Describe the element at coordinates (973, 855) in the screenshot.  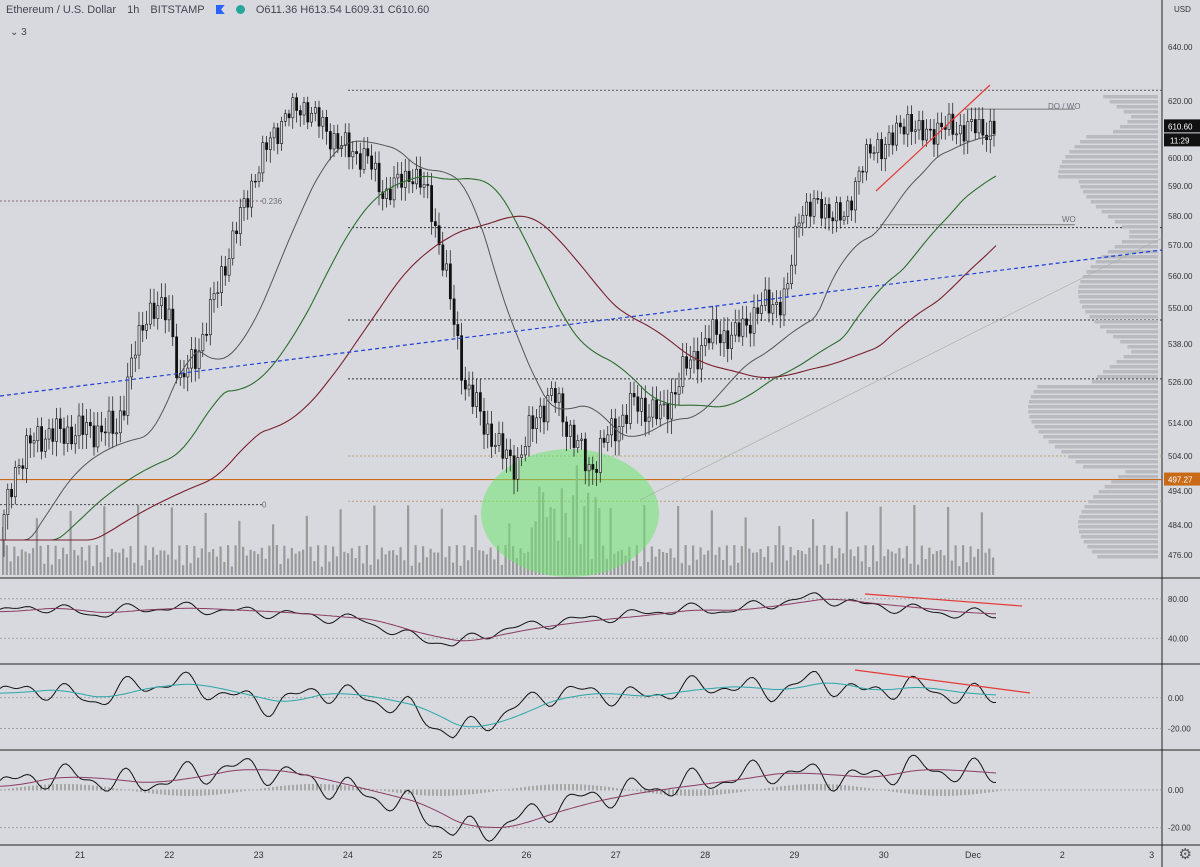
I see `x-tick-label-10: Dec` at that location.